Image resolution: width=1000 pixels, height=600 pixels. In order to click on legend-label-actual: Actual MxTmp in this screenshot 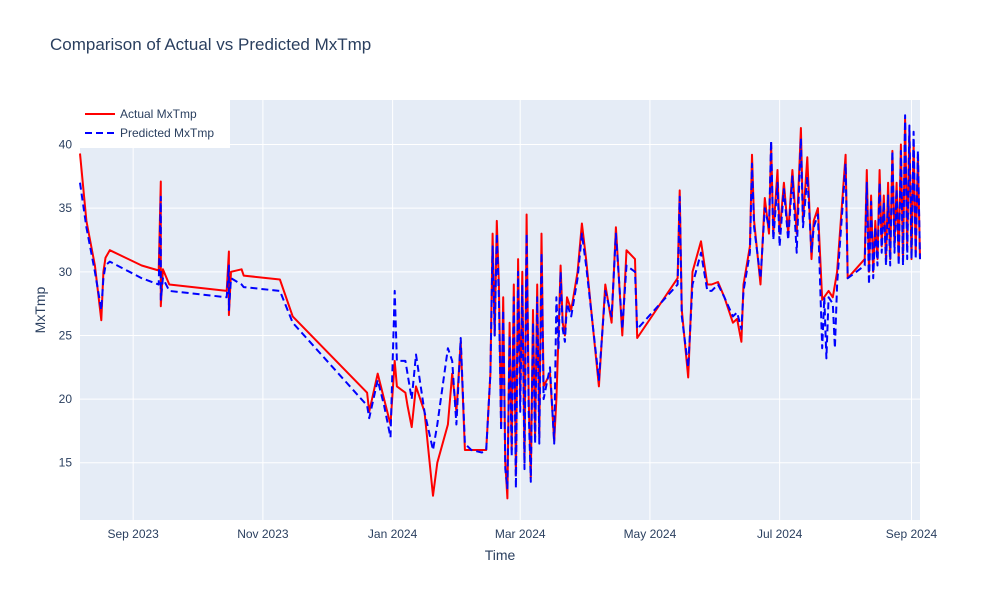, I will do `click(158, 114)`.